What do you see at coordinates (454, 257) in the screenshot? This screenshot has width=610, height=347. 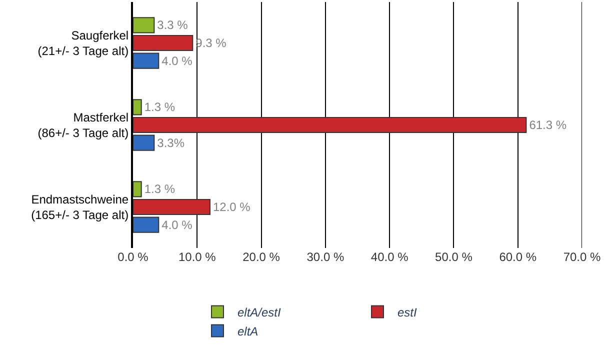 I see `x-tick-label: 50.0 %` at bounding box center [454, 257].